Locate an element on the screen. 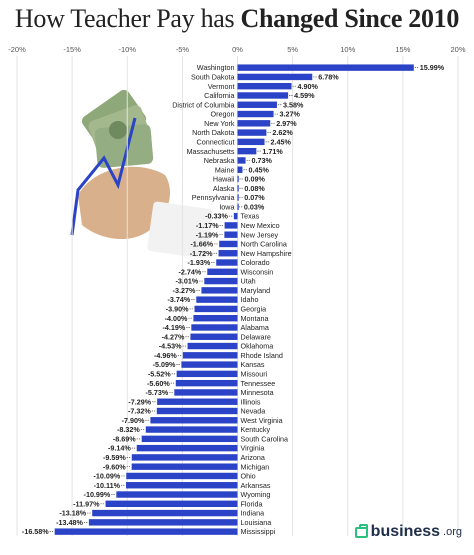  category-label: Oklahoma is located at coordinates (257, 346).